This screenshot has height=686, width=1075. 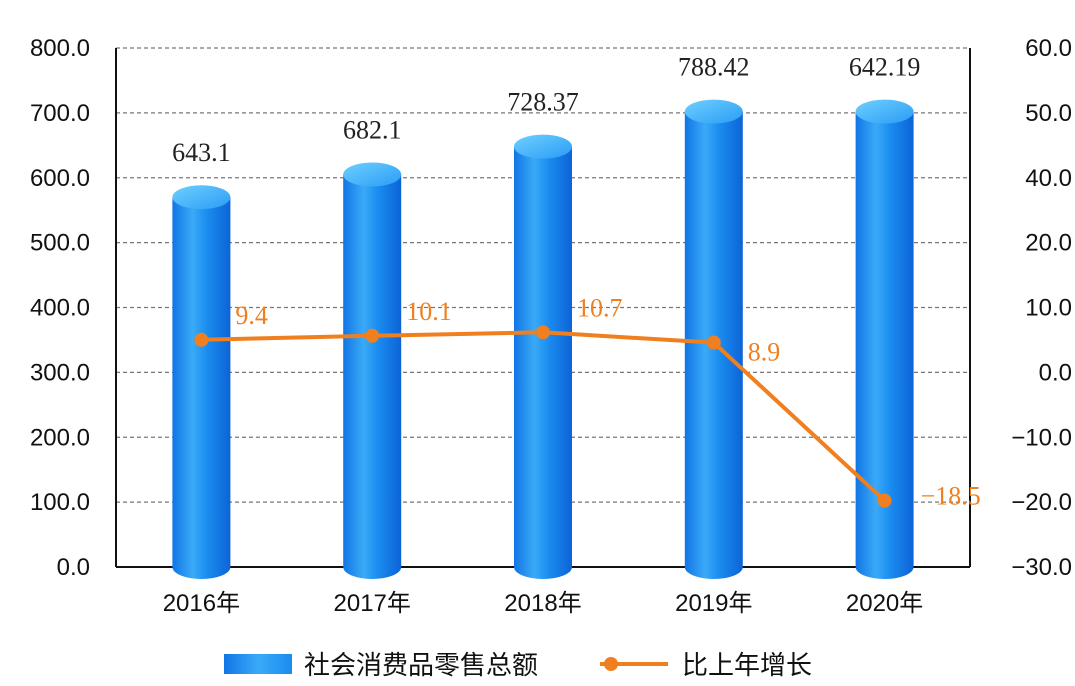 I want to click on left-tick-label: 800.0, so click(x=60, y=48).